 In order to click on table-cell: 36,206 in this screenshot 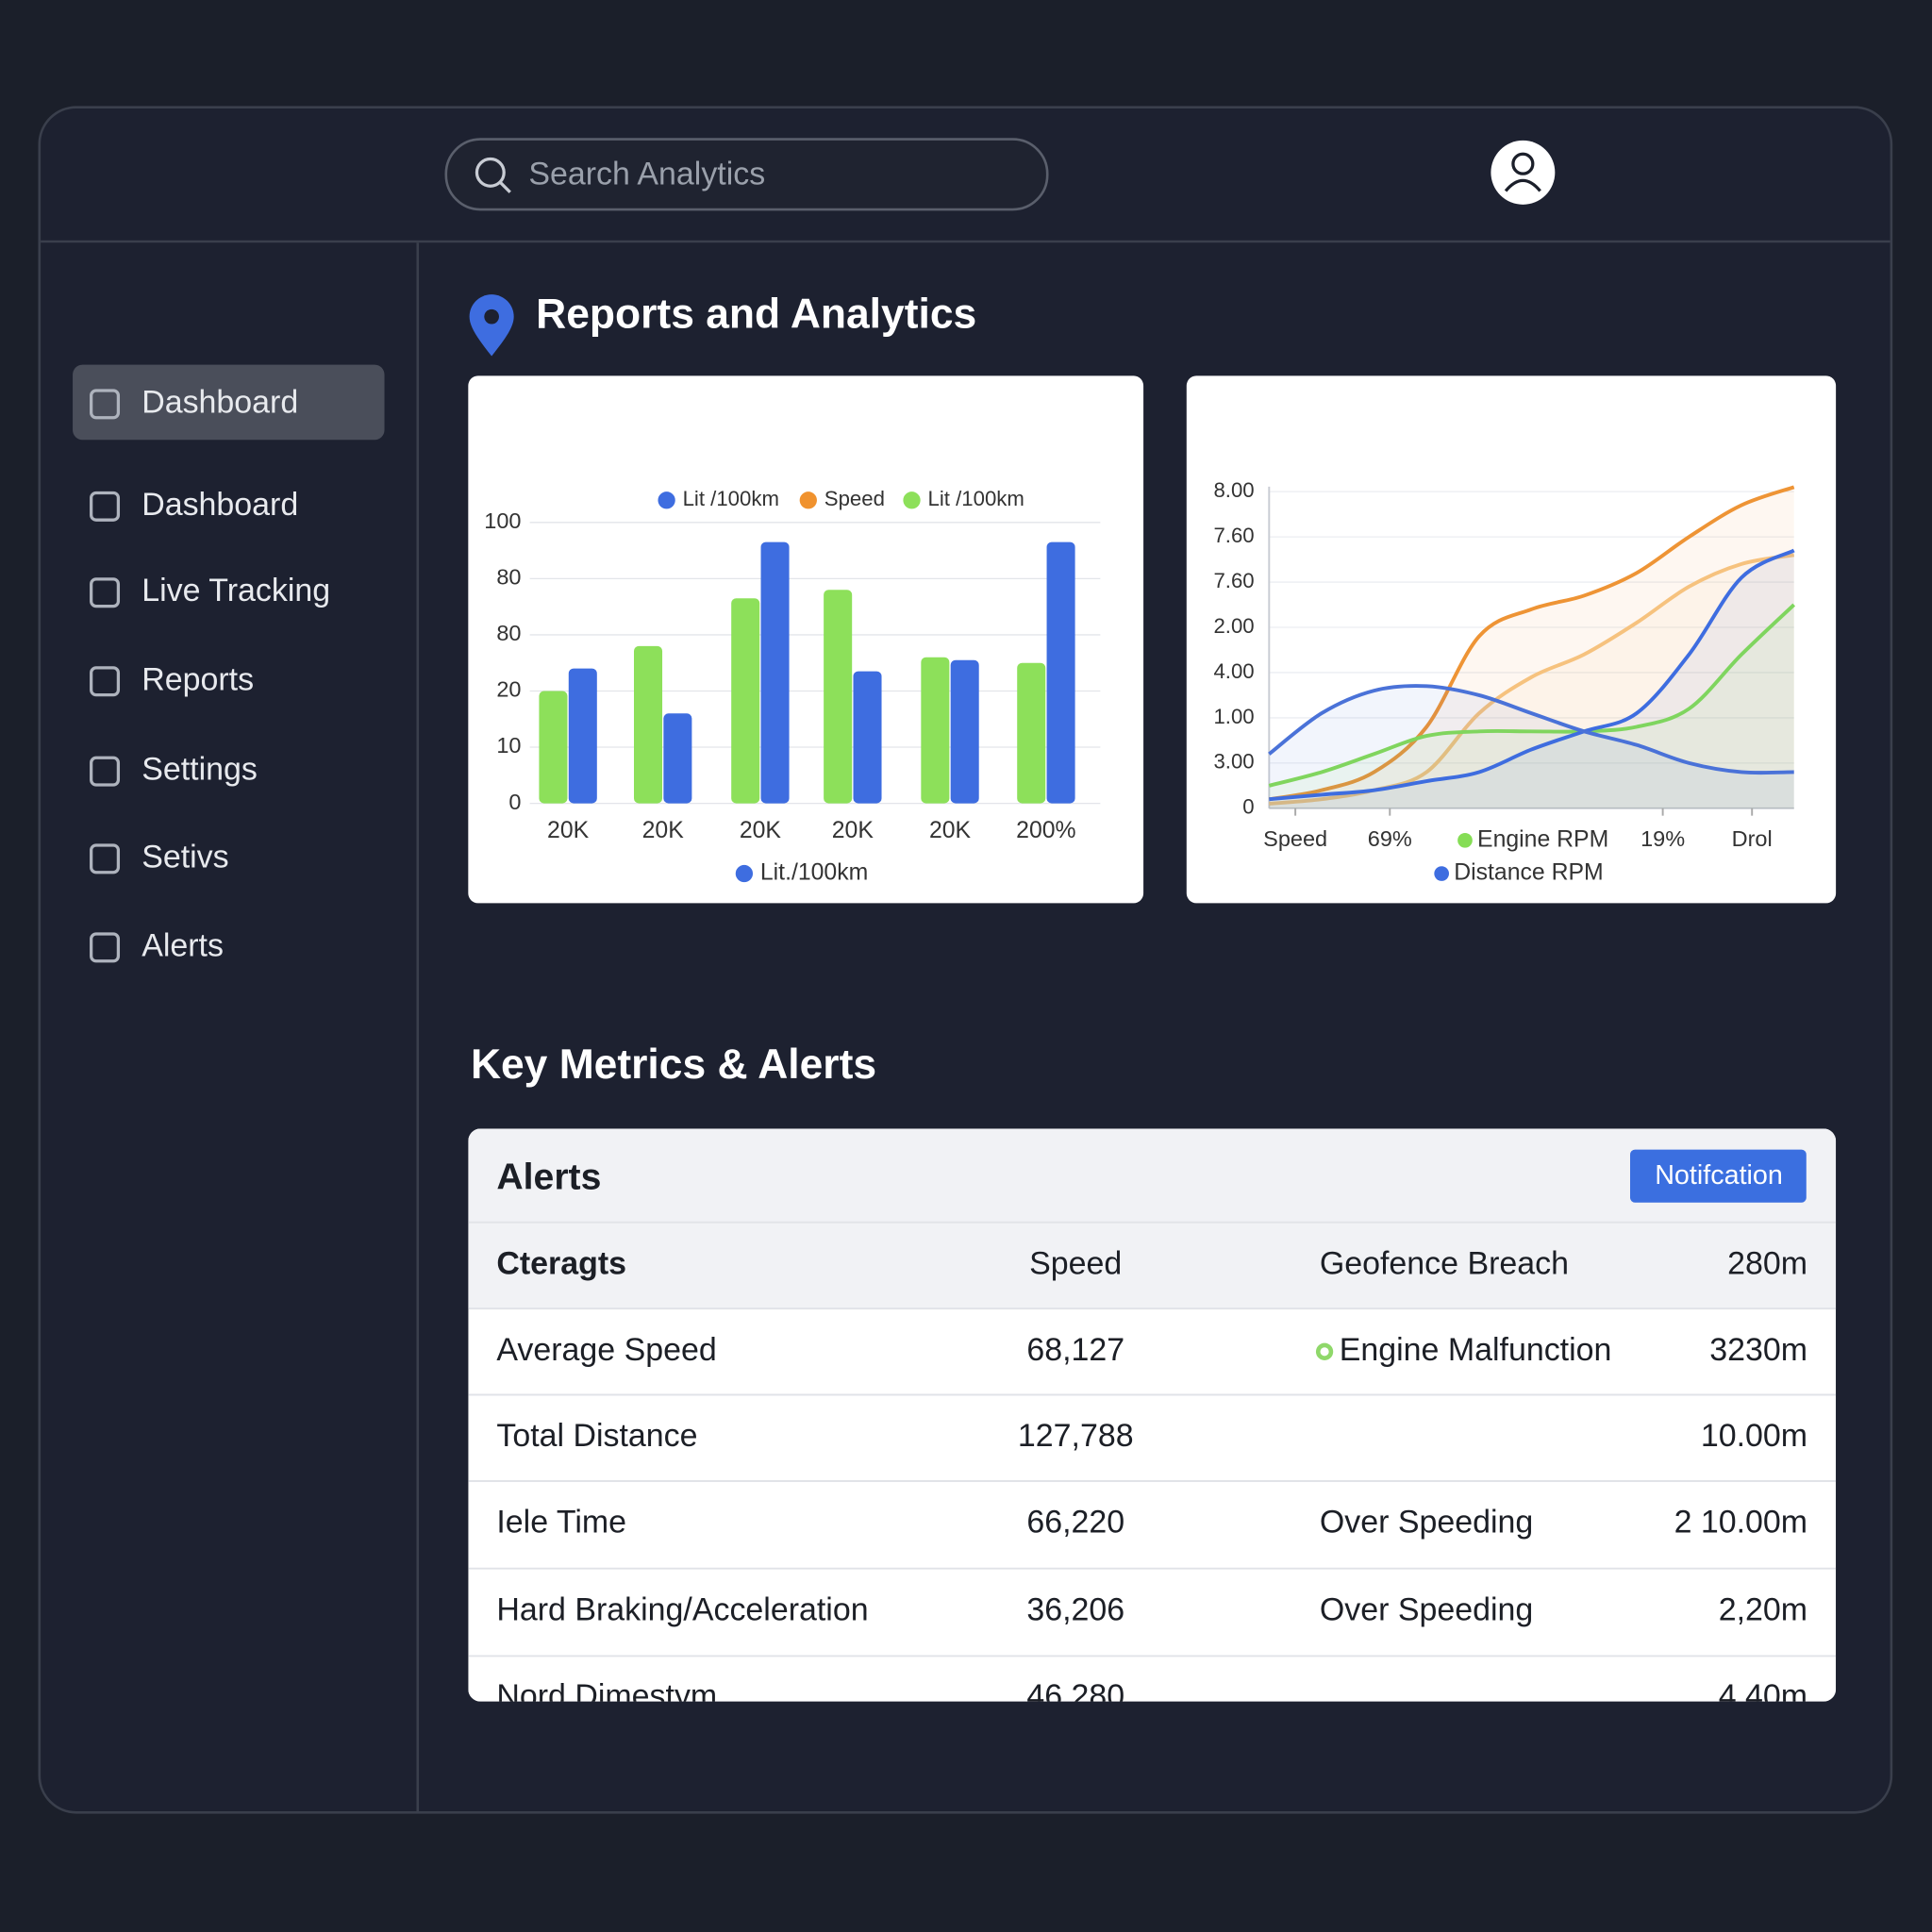, I will do `click(1075, 1609)`.